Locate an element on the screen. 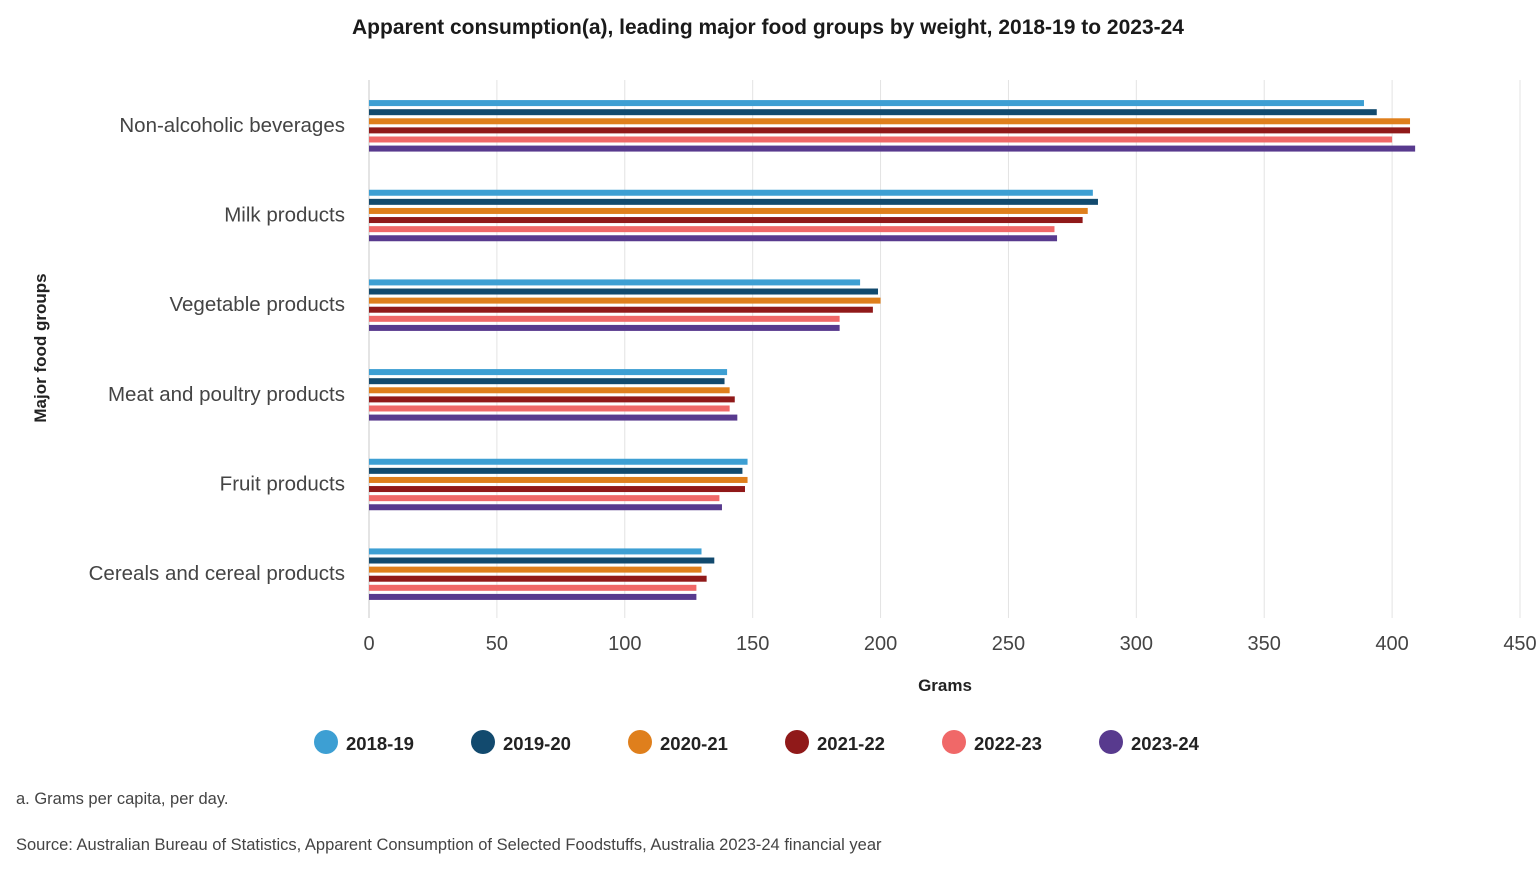 The image size is (1536, 884). category-label: Cereals and cereal products is located at coordinates (217, 573).